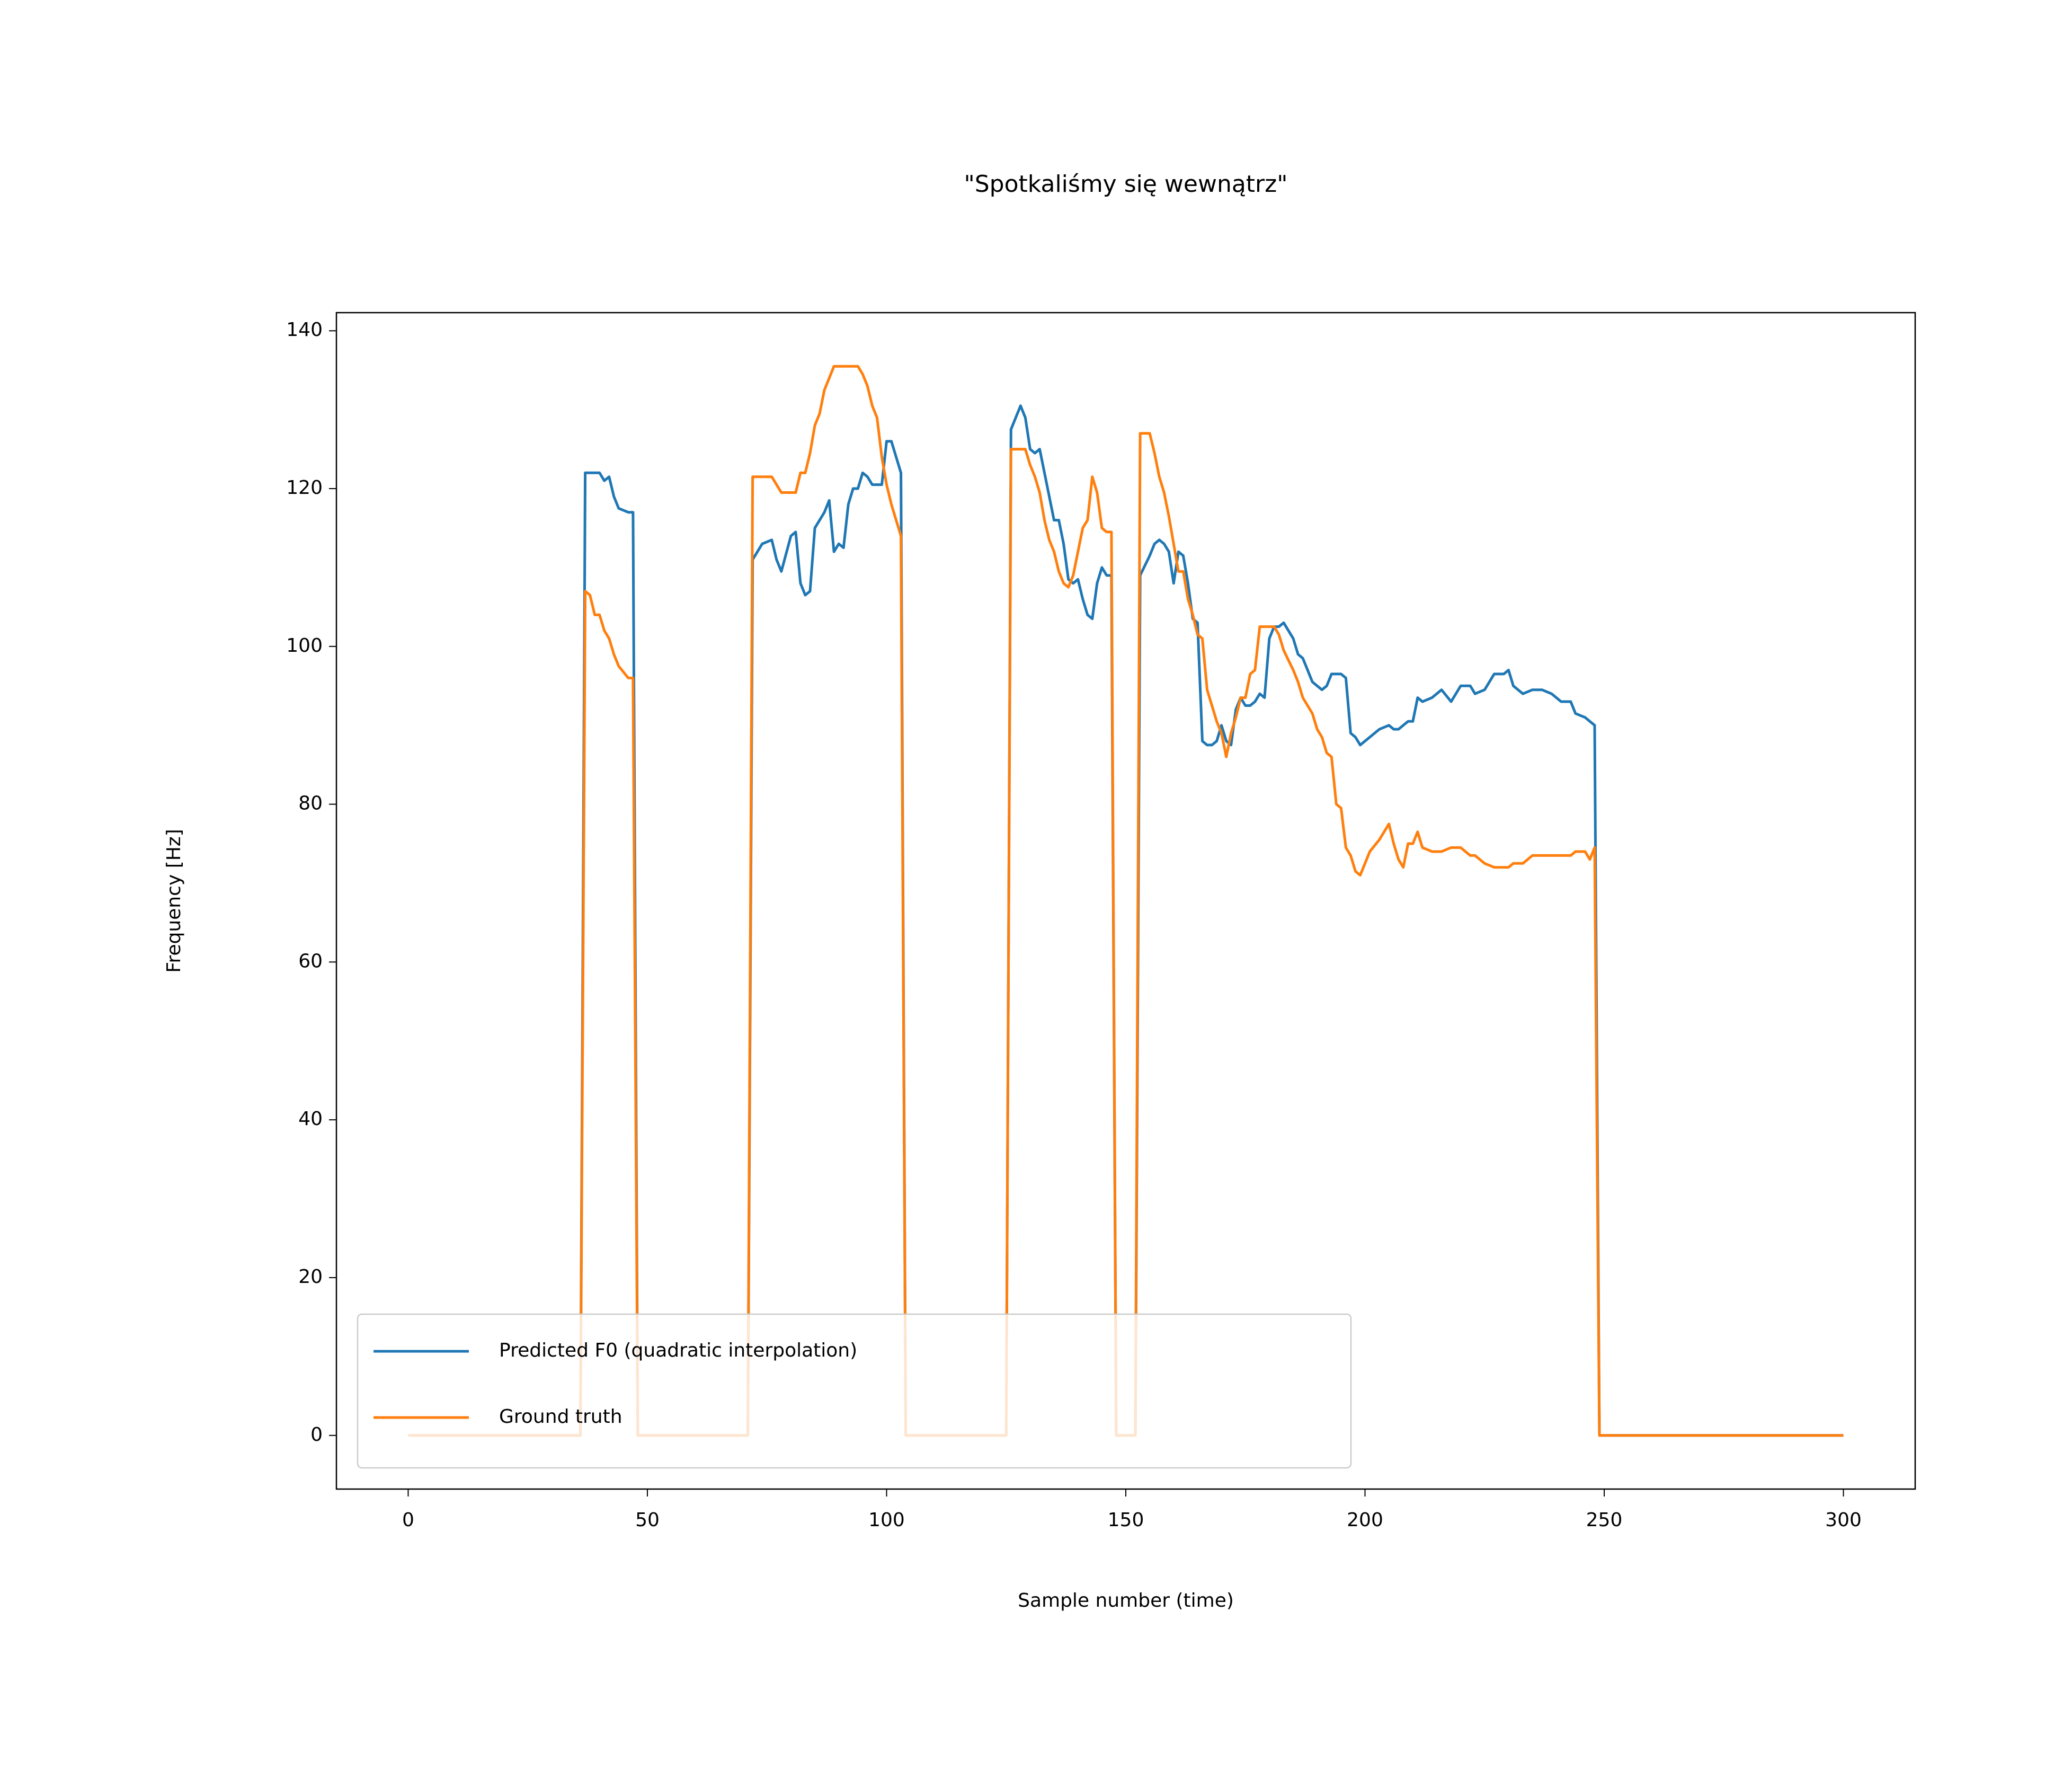 This screenshot has width=2072, height=1780. Describe the element at coordinates (1126, 1520) in the screenshot. I see `x-tick-label: 150` at that location.